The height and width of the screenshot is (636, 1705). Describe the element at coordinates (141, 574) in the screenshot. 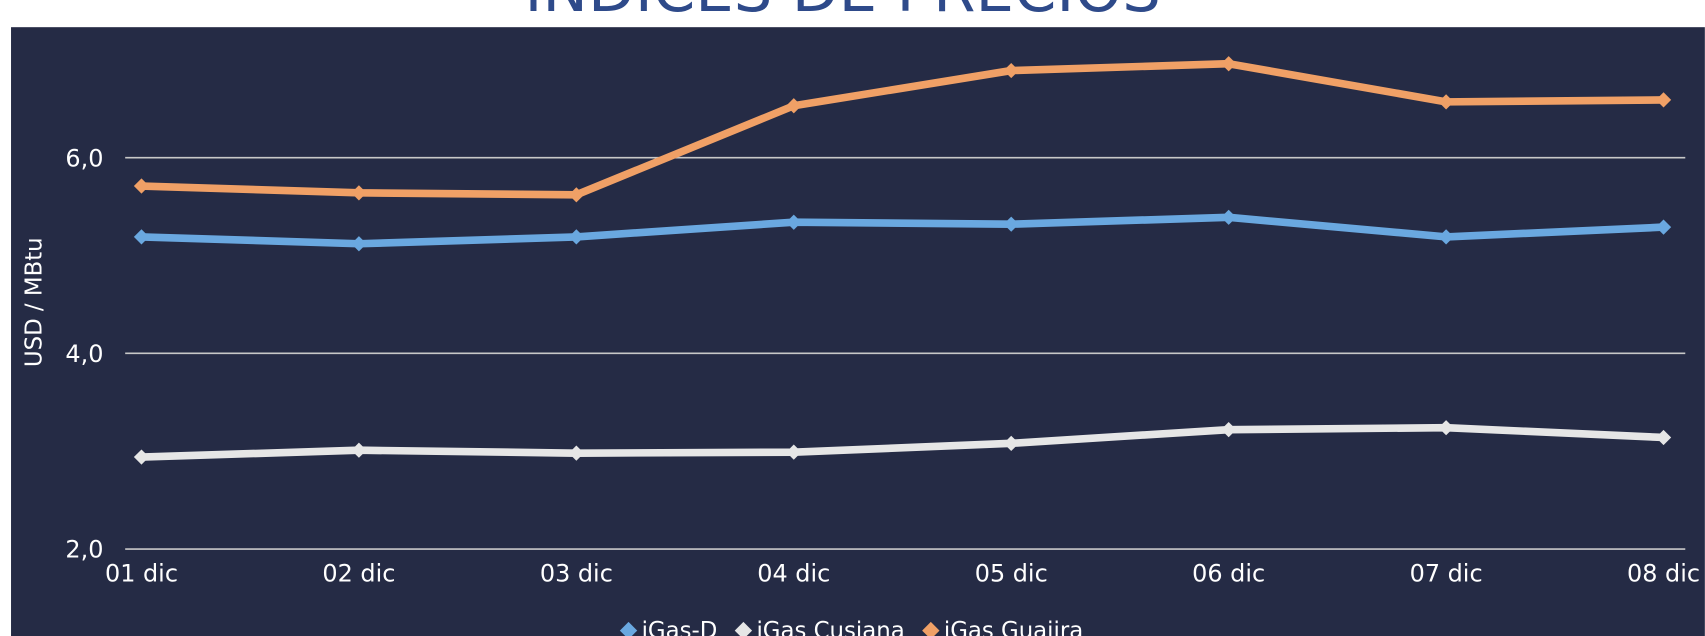

I see `x-tick-label: 01 dic` at that location.